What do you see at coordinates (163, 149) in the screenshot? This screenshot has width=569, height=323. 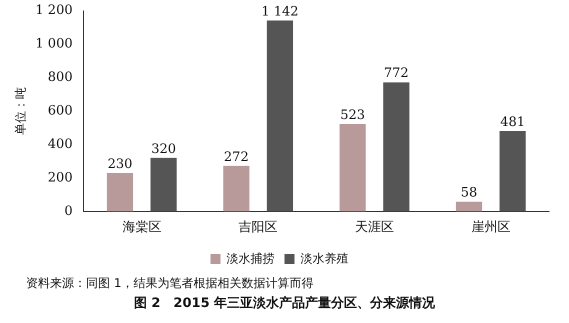 I see `data-label: 320` at bounding box center [163, 149].